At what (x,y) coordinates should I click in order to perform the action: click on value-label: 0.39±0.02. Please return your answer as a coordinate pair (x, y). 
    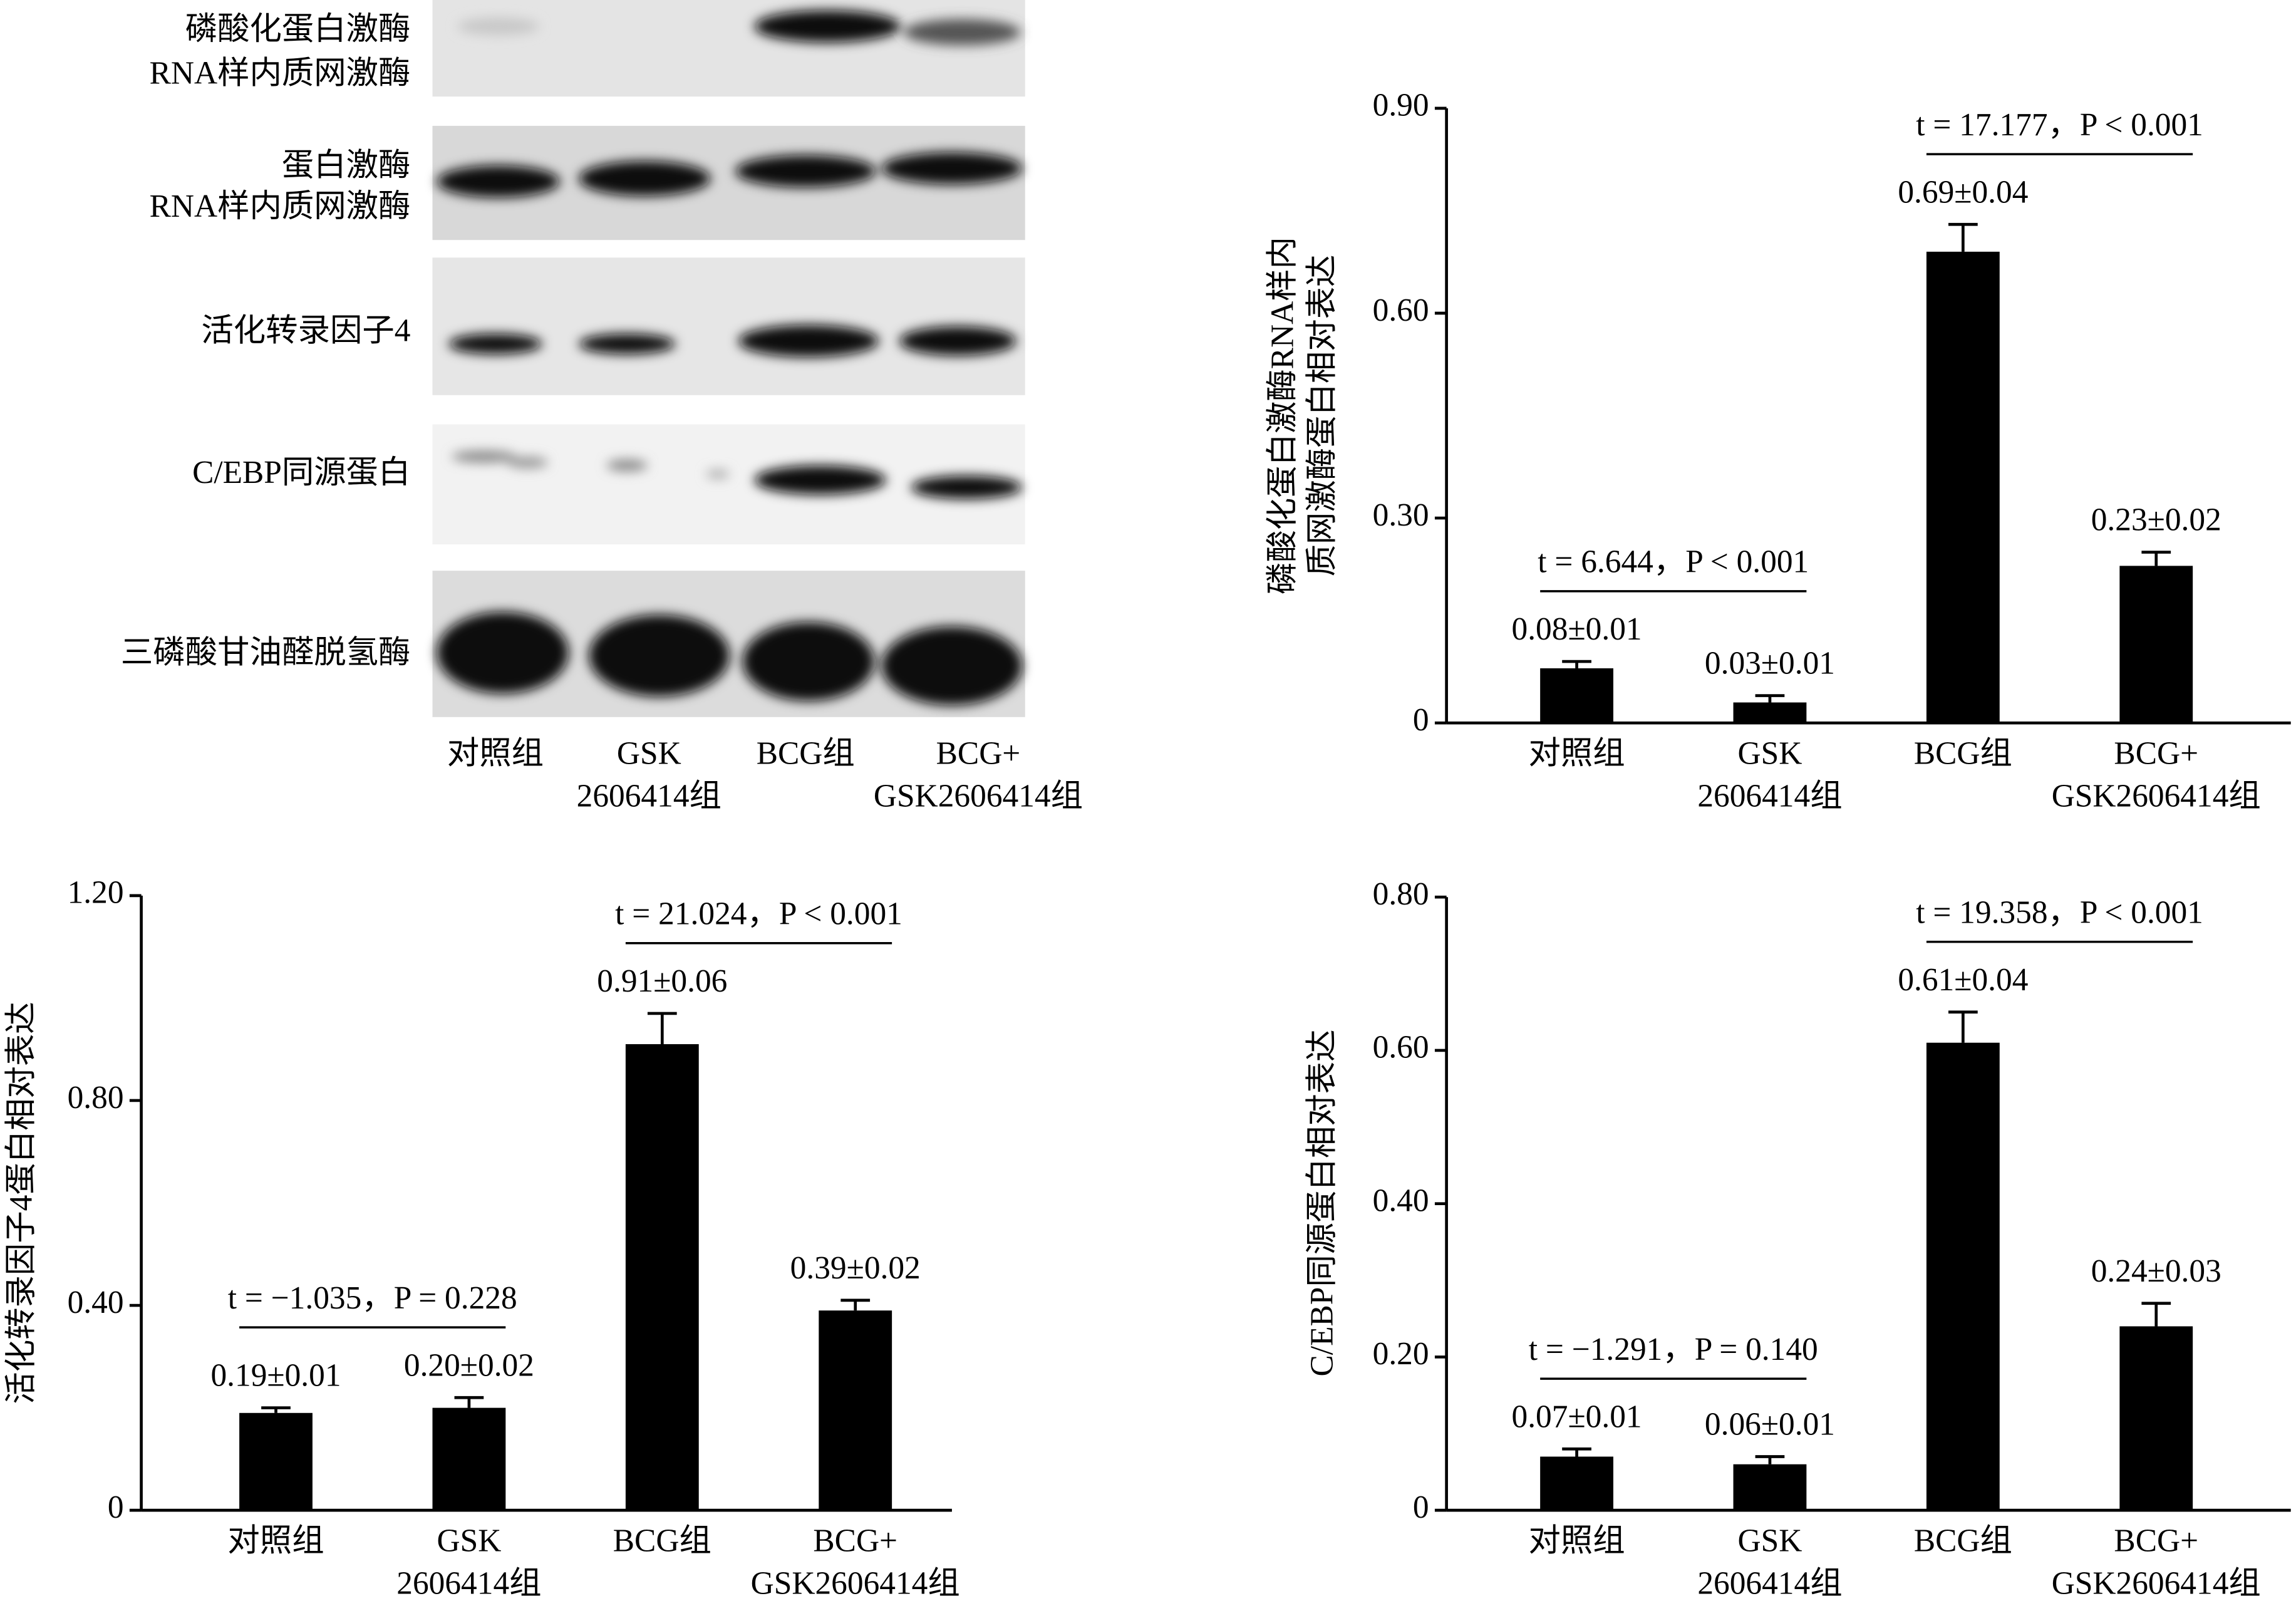
    Looking at the image, I should click on (855, 1268).